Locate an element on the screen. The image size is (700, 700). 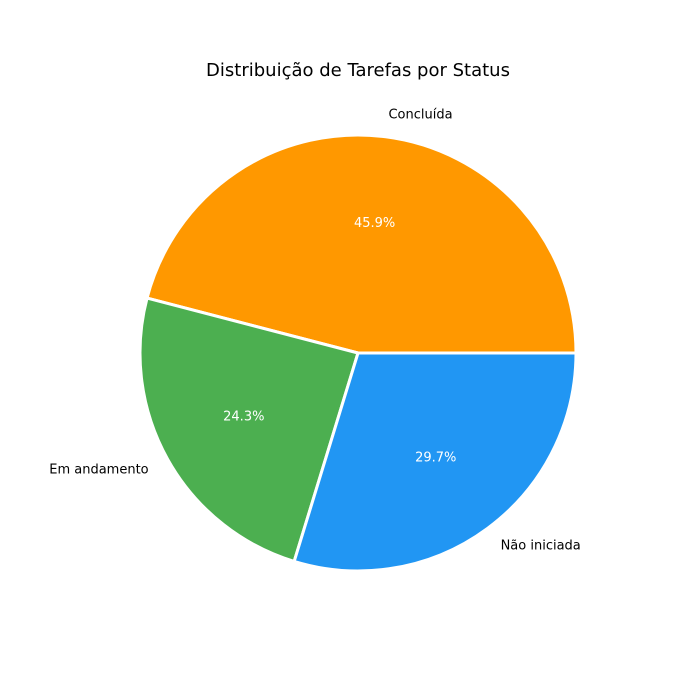
slice-label-0: Concluída is located at coordinates (420, 115).